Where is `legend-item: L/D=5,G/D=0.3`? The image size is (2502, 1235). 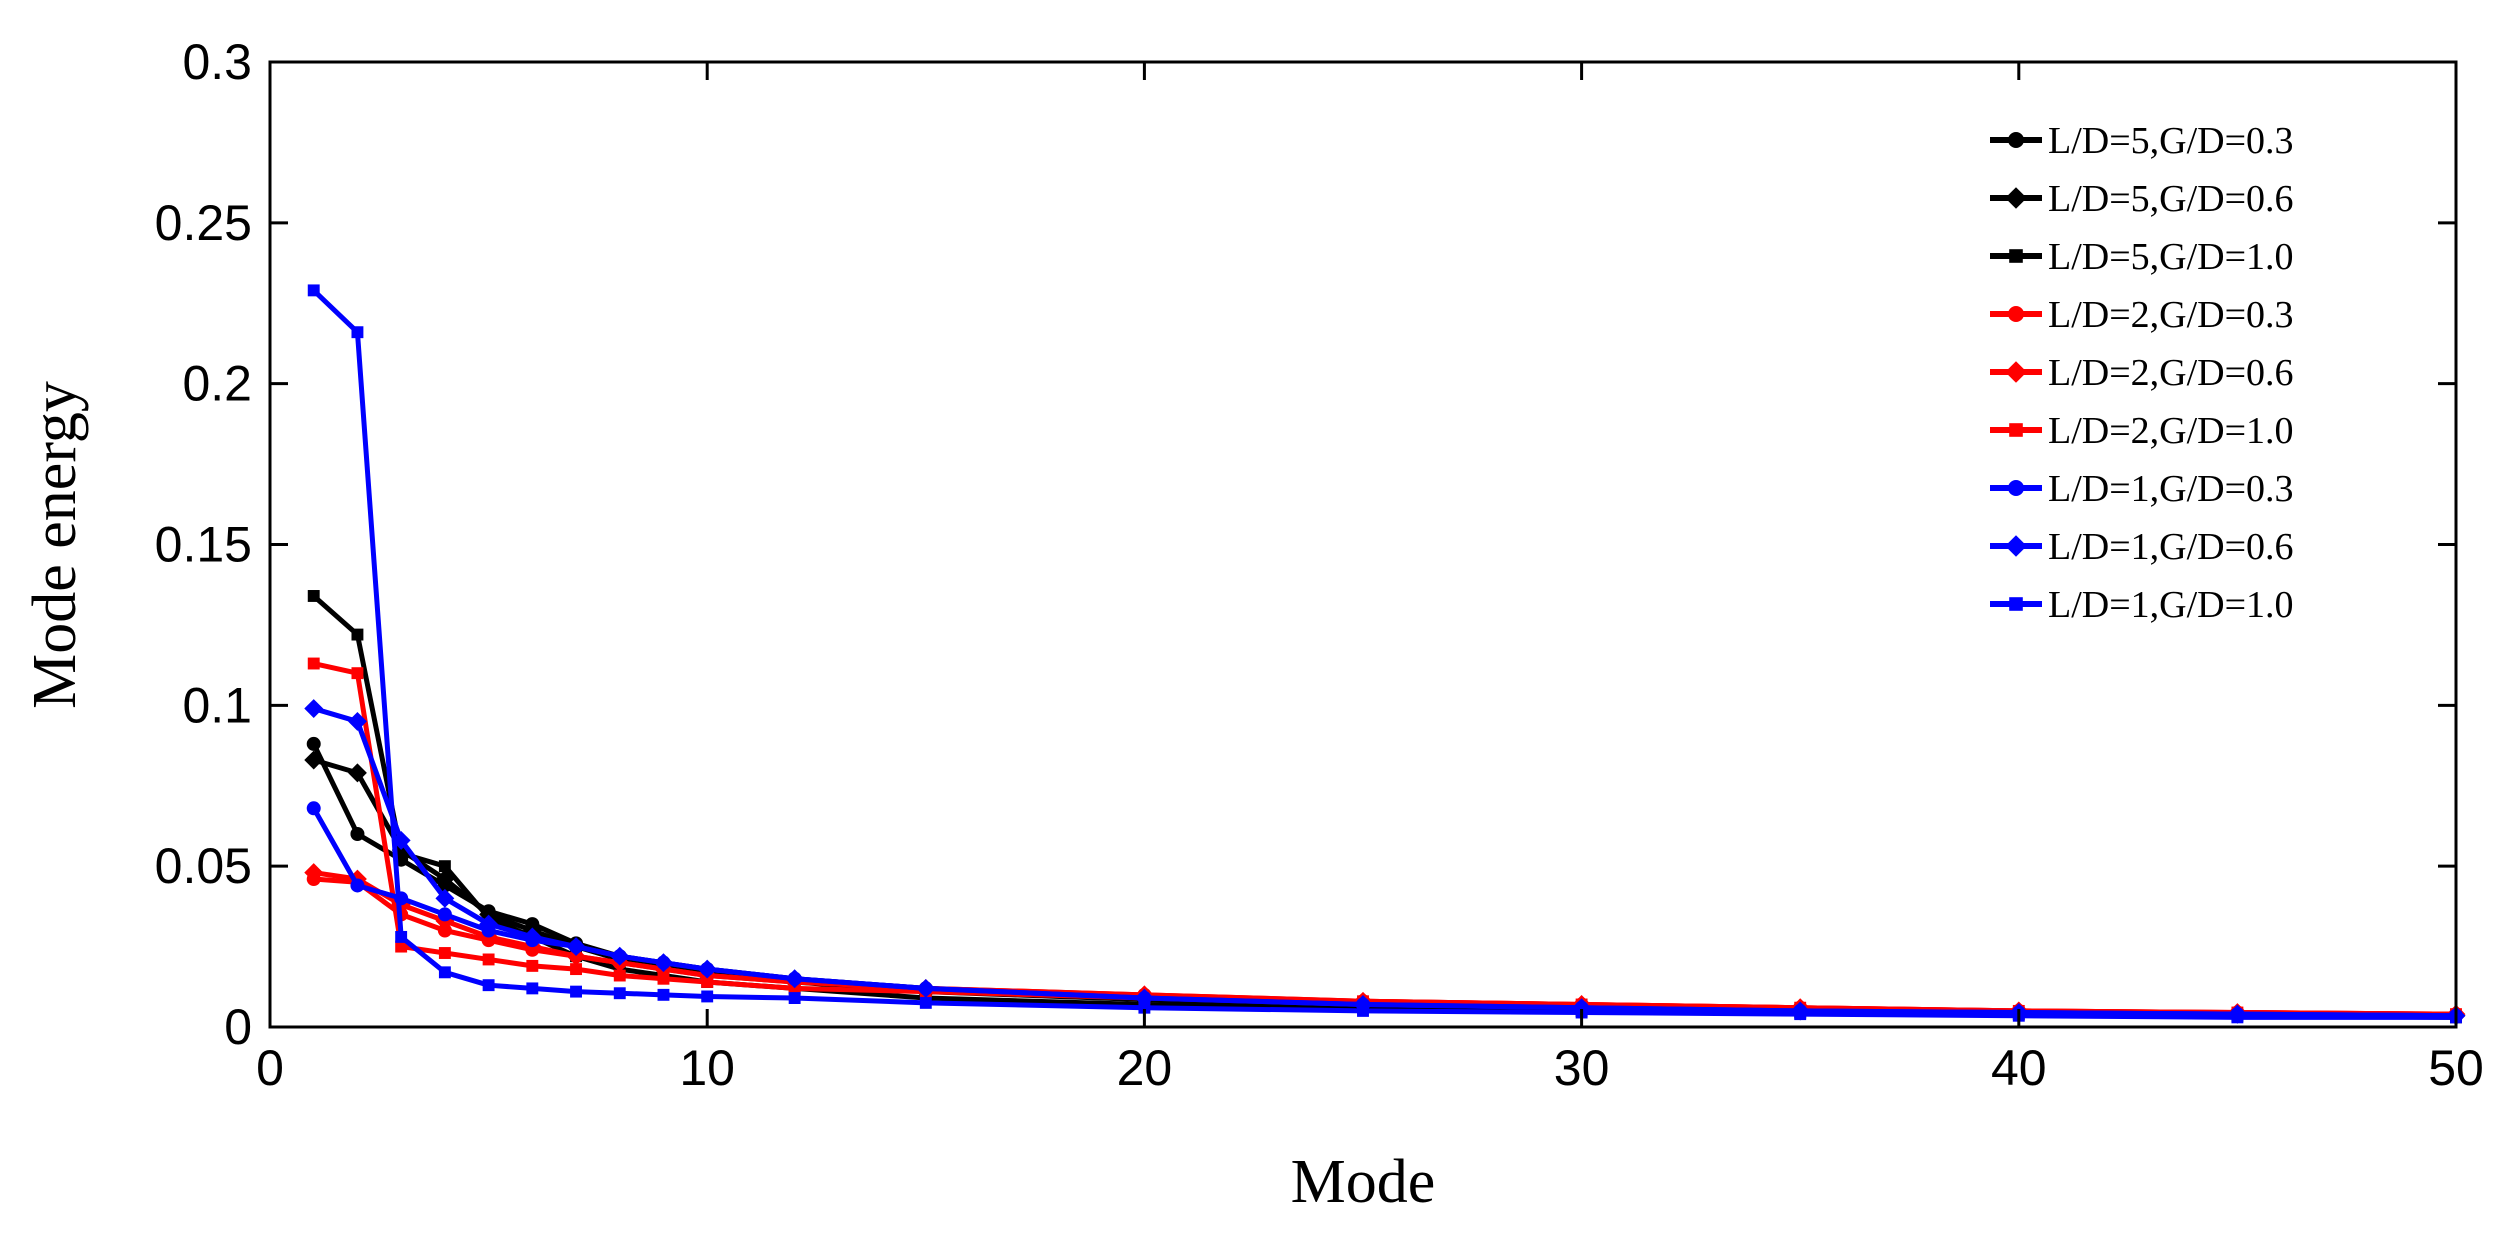 legend-item: L/D=5,G/D=0.3 is located at coordinates (2142, 141).